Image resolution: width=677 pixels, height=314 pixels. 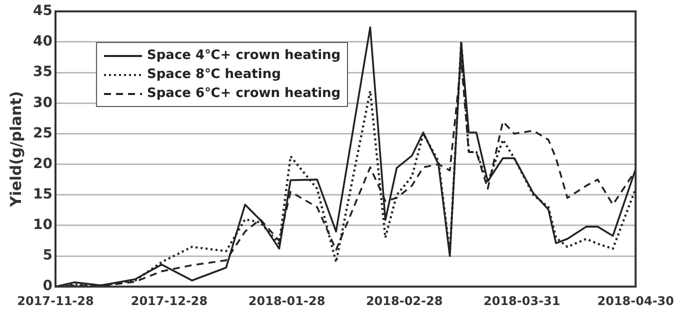 I want to click on x-tick-label: 2018-04-30, so click(x=635, y=301).